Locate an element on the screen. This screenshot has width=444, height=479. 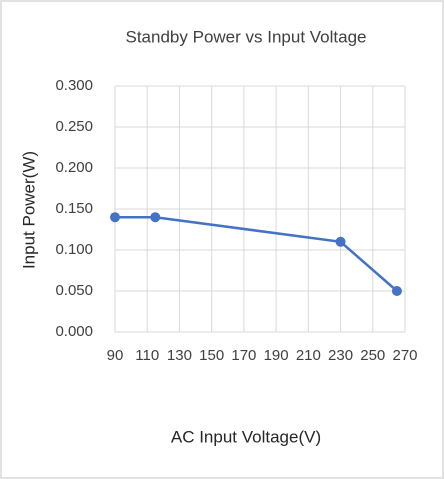
x-tick-label: 110 is located at coordinates (147, 355).